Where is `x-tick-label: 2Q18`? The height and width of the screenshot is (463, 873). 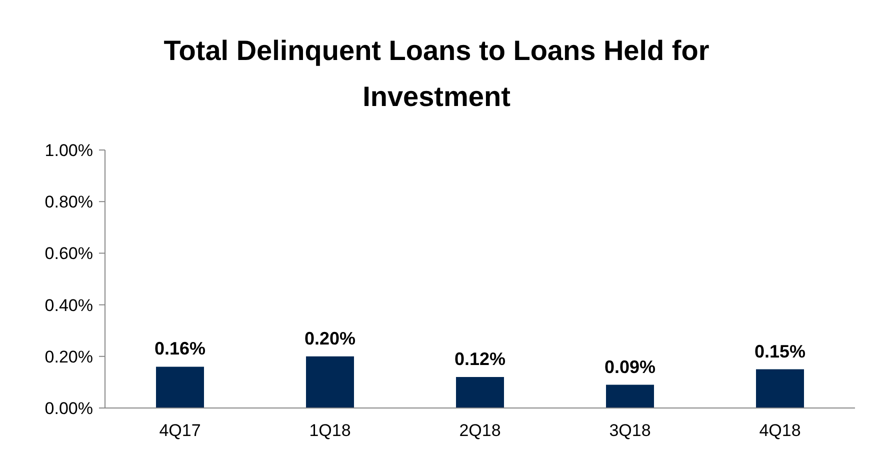
x-tick-label: 2Q18 is located at coordinates (480, 430).